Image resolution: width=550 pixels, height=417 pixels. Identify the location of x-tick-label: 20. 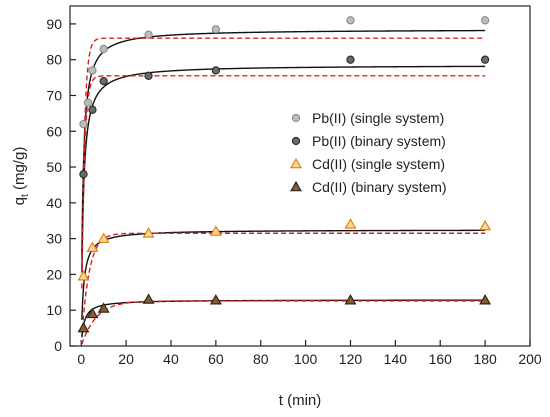
(126, 359).